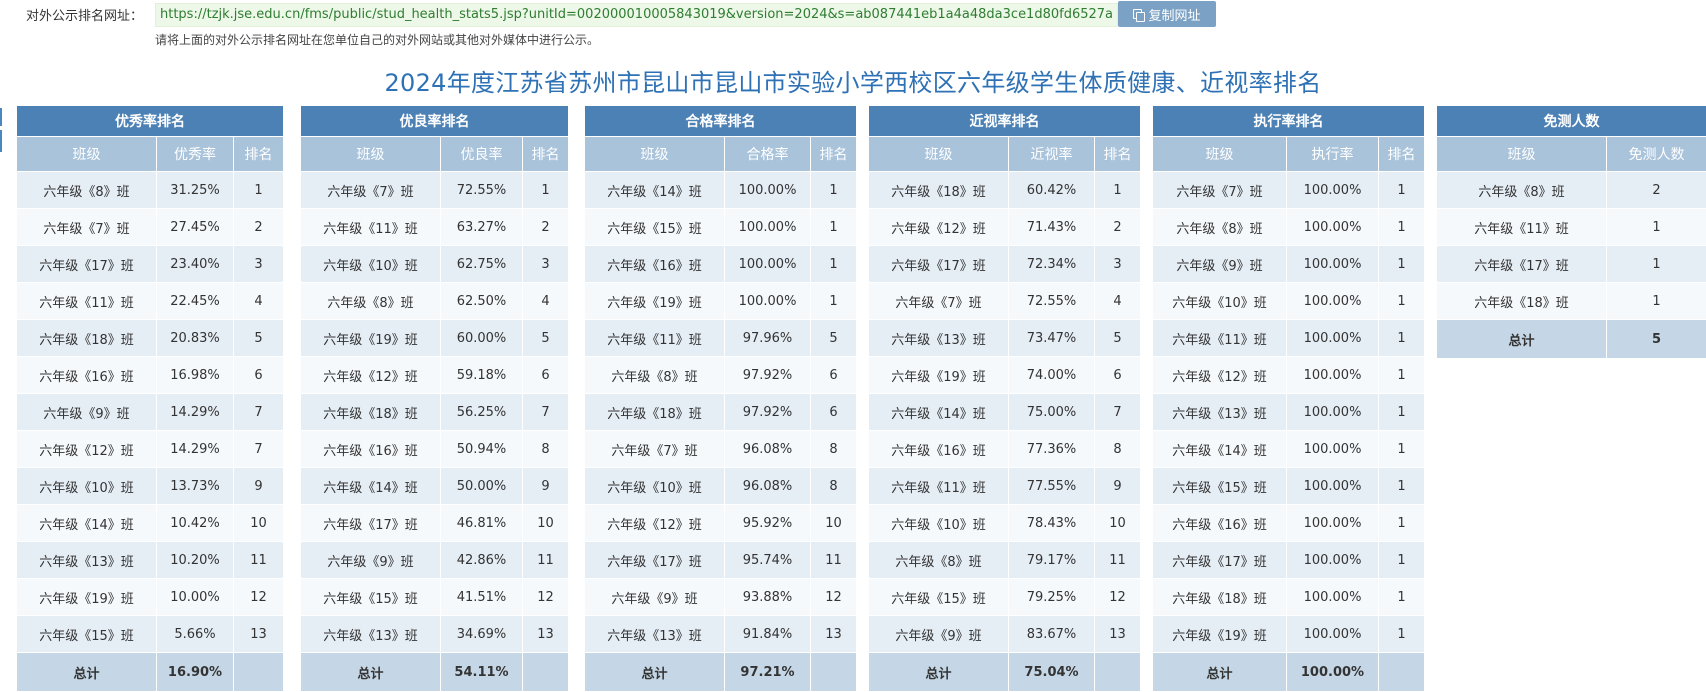  Describe the element at coordinates (195, 486) in the screenshot. I see `value-cell: 13.73%` at that location.